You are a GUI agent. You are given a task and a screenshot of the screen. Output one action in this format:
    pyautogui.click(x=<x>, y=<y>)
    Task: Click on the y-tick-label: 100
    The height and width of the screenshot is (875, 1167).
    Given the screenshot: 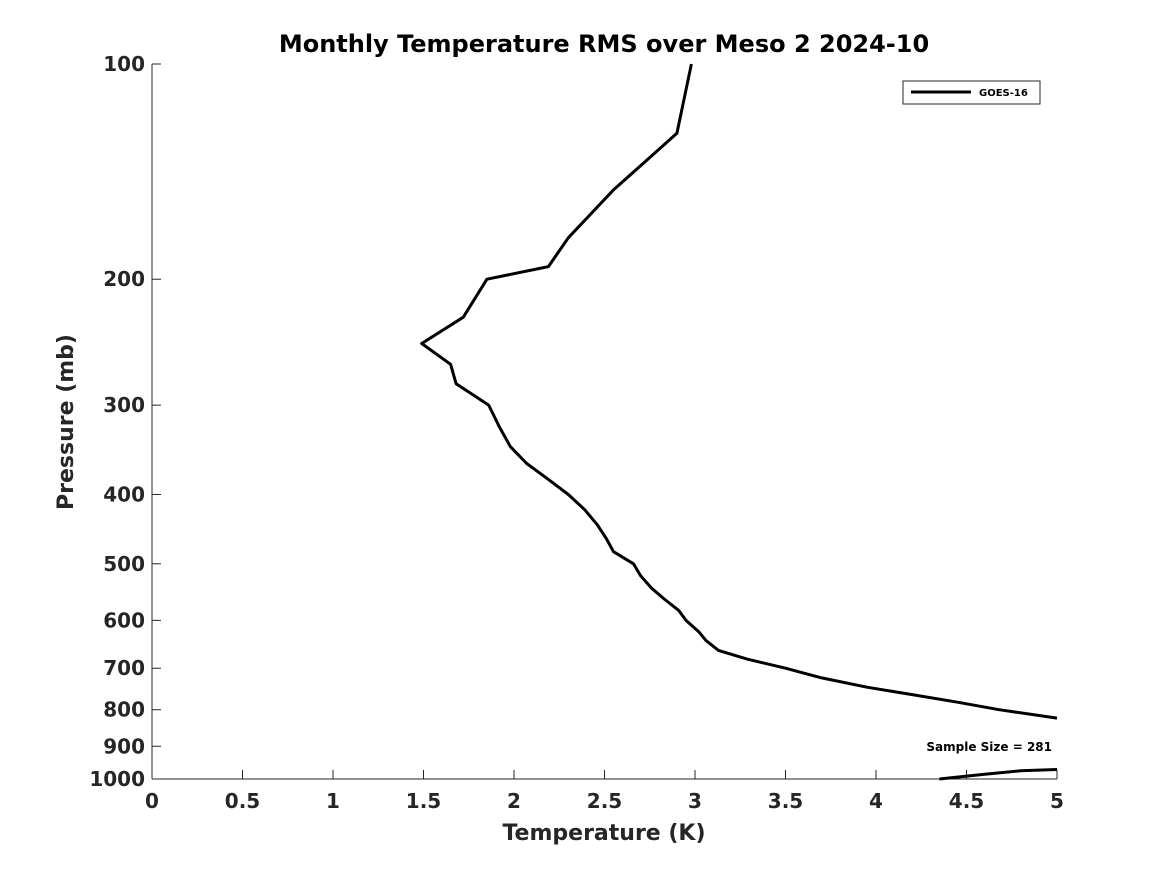 What is the action you would take?
    pyautogui.click(x=124, y=64)
    